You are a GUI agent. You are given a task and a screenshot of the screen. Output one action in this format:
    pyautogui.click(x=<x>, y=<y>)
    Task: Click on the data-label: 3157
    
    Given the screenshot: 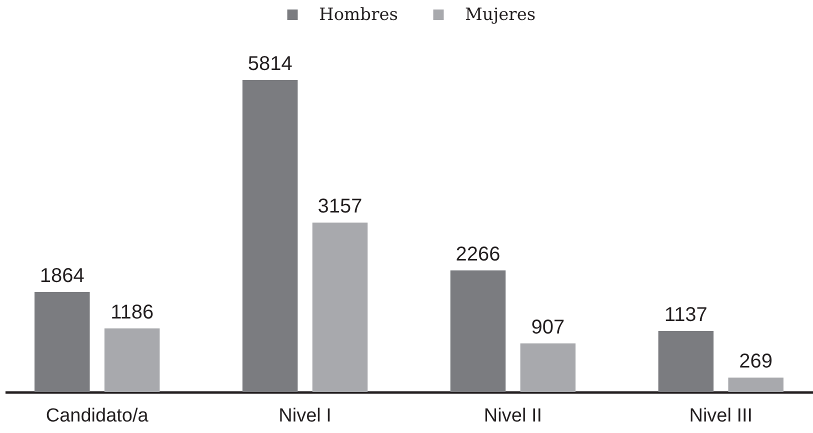 What is the action you would take?
    pyautogui.click(x=340, y=207)
    